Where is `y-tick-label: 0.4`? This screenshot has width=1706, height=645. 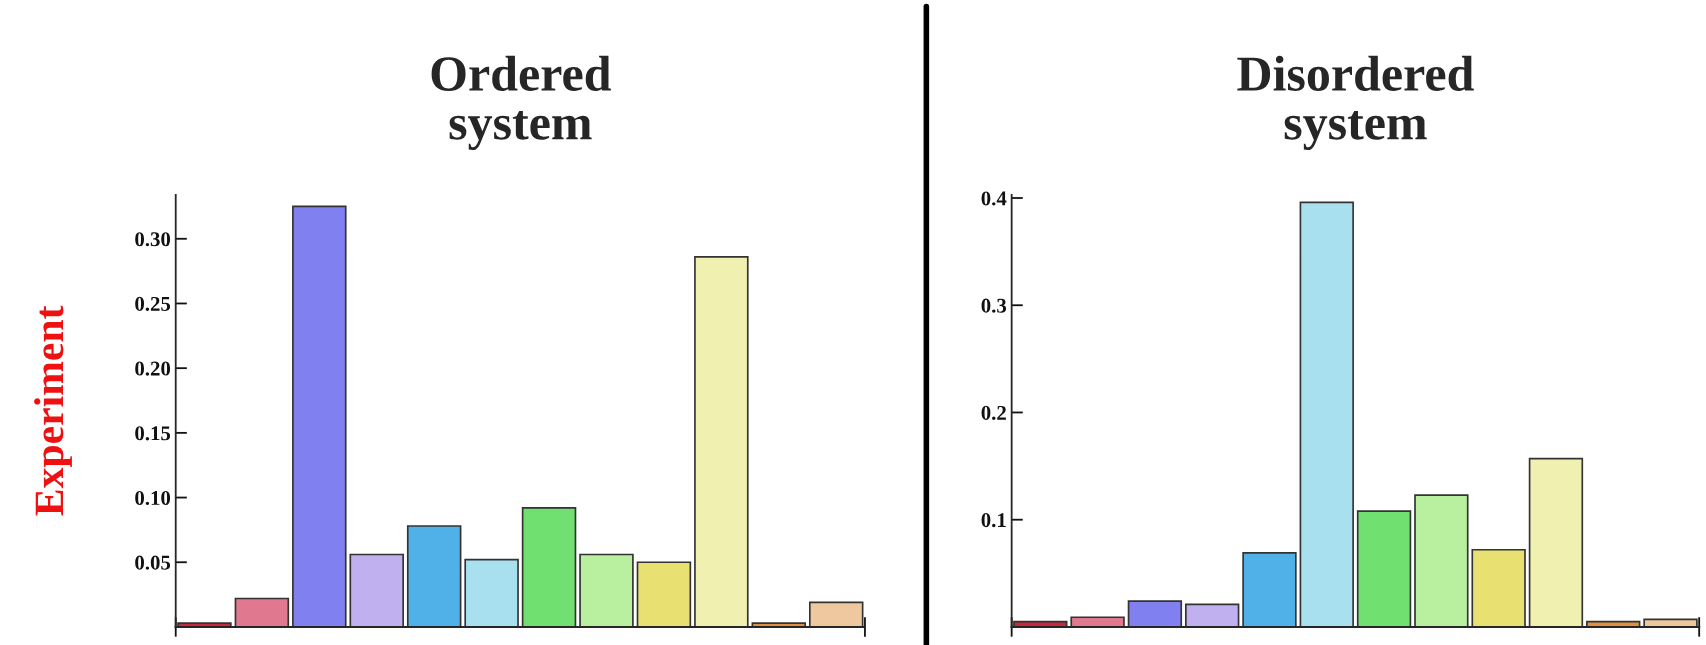
y-tick-label: 0.4 is located at coordinates (994, 198).